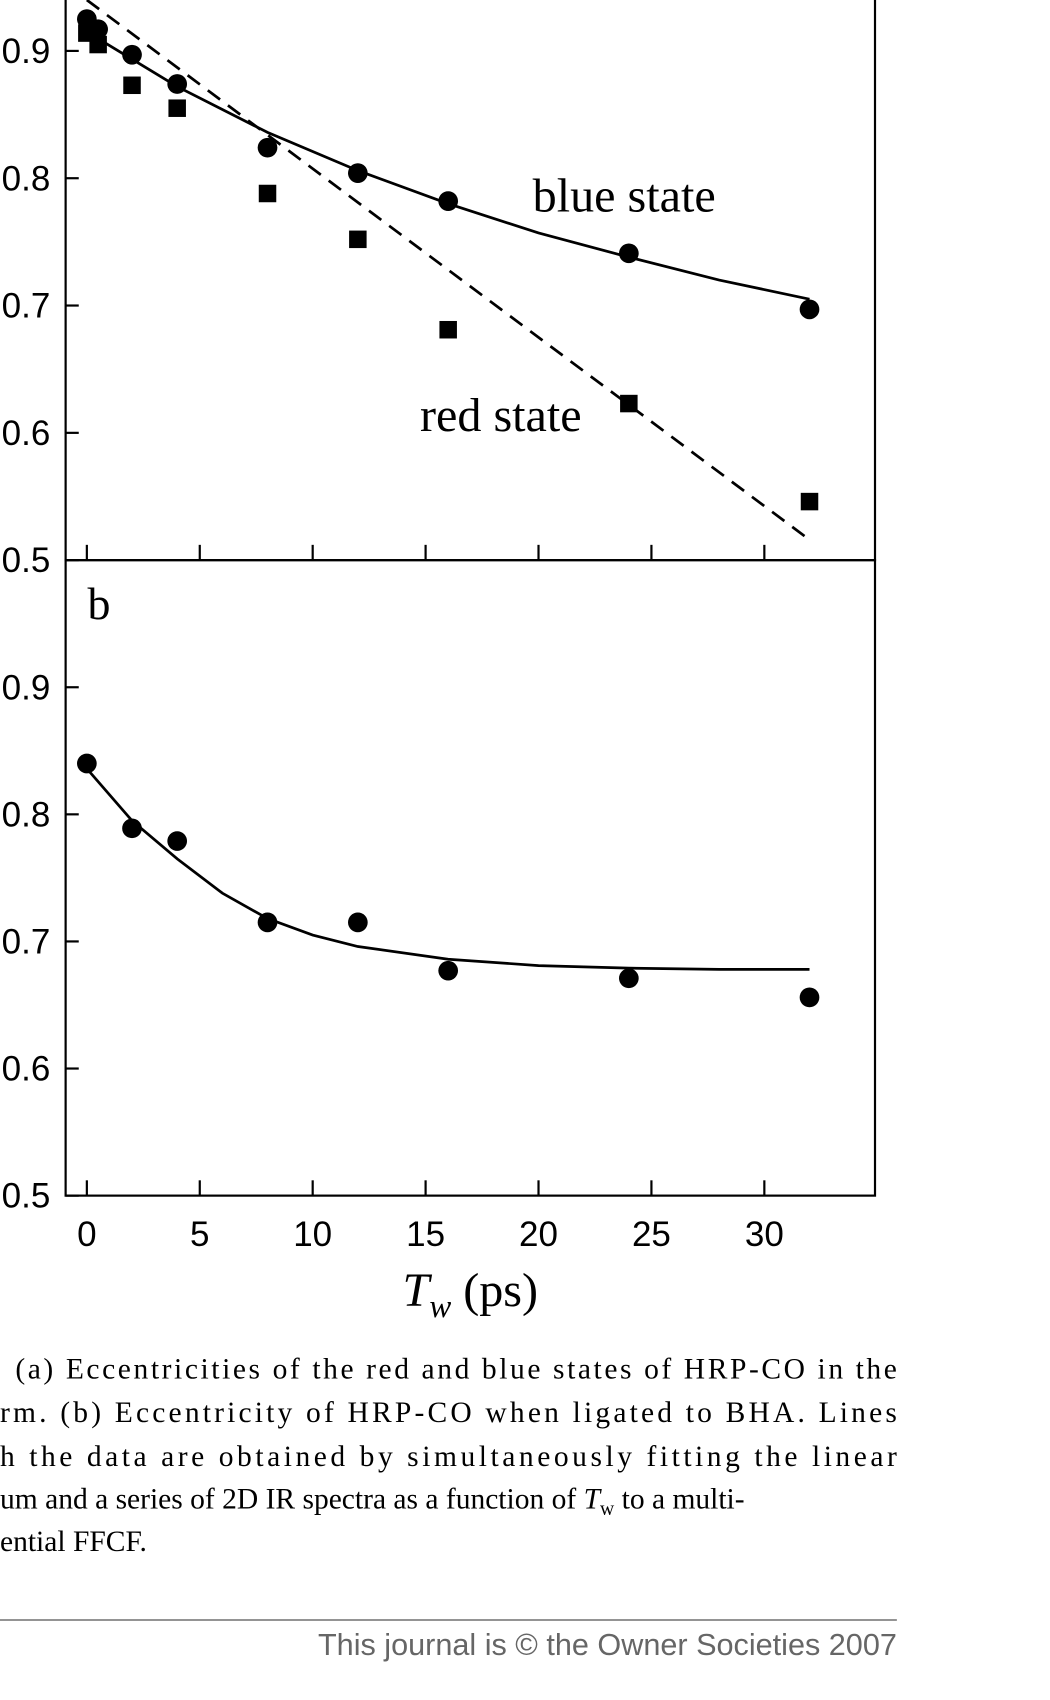 This screenshot has width=1050, height=1700. I want to click on caption-subscript: w, so click(607, 1509).